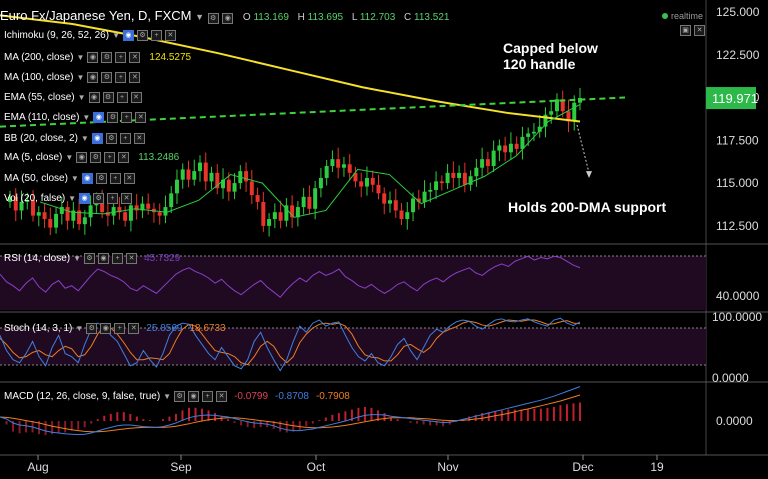  What do you see at coordinates (72, 77) in the screenshot?
I see `indicator-row: MA (100, close) ▼ ◉ ⚙ + ✕` at bounding box center [72, 77].